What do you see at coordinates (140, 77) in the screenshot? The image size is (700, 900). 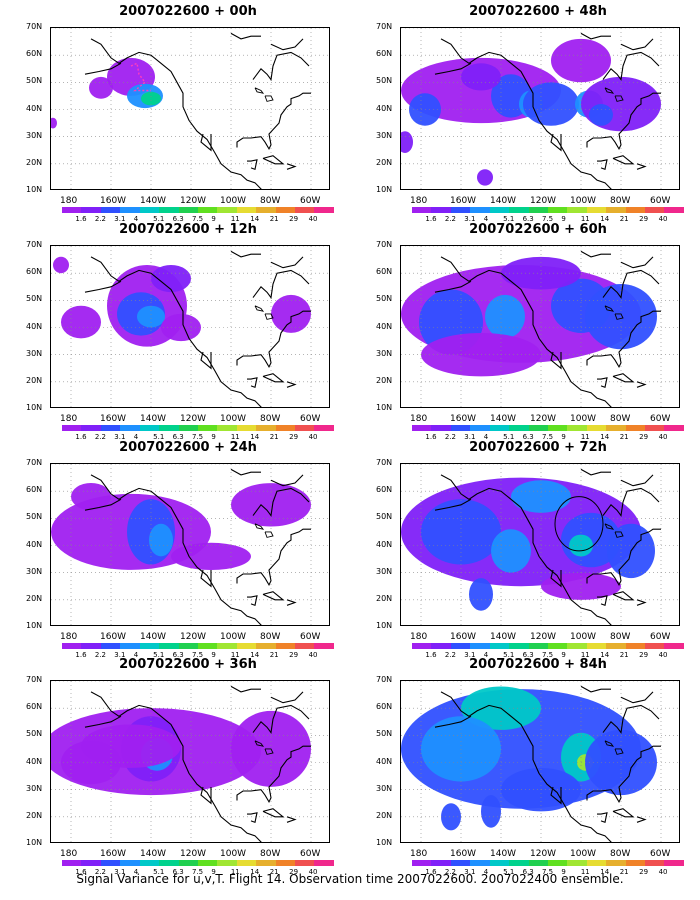 I see `flight-track` at bounding box center [140, 77].